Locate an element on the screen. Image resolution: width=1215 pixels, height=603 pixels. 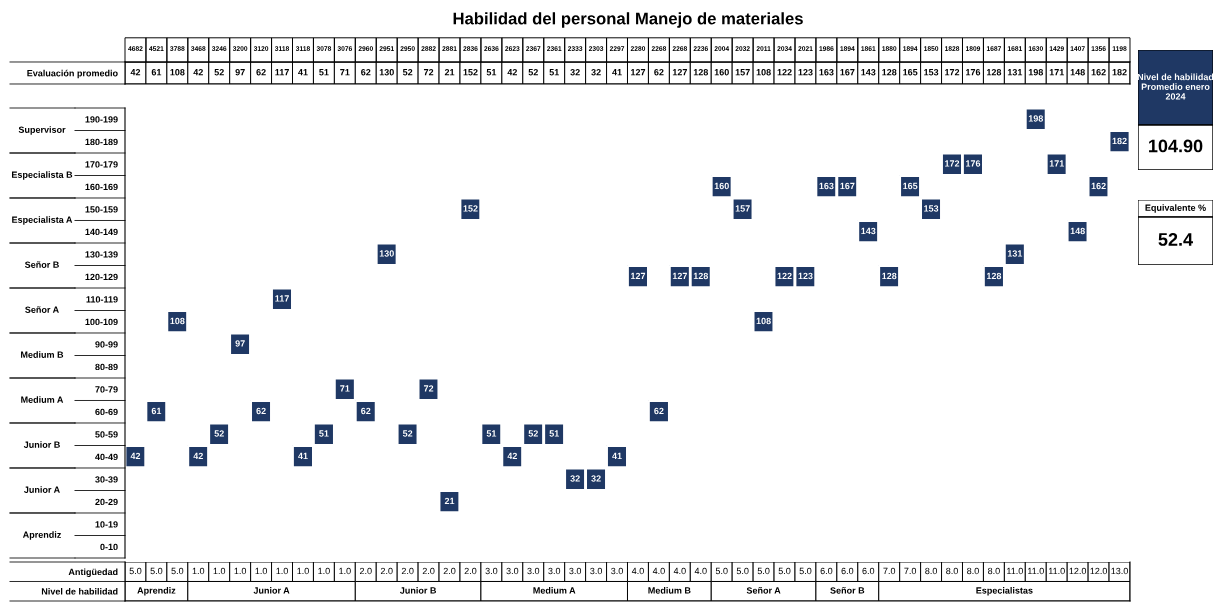
text: Especialistas is located at coordinates (1004, 591).